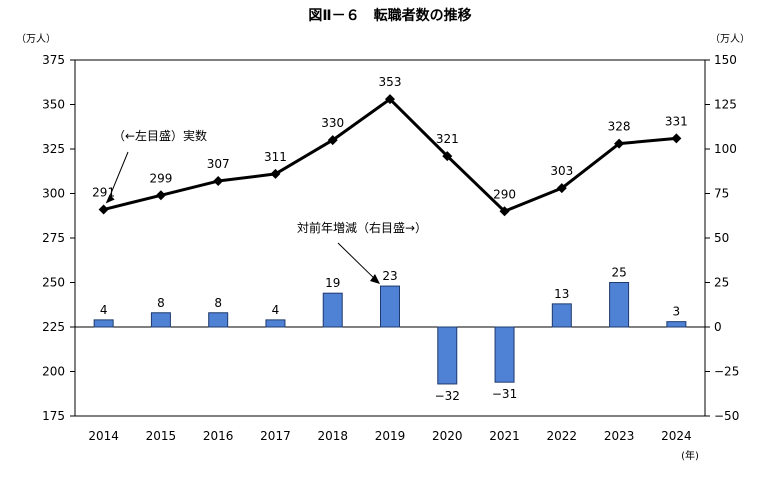 Image resolution: width=780 pixels, height=478 pixels. I want to click on right-axis-tick-label: 150, so click(725, 60).